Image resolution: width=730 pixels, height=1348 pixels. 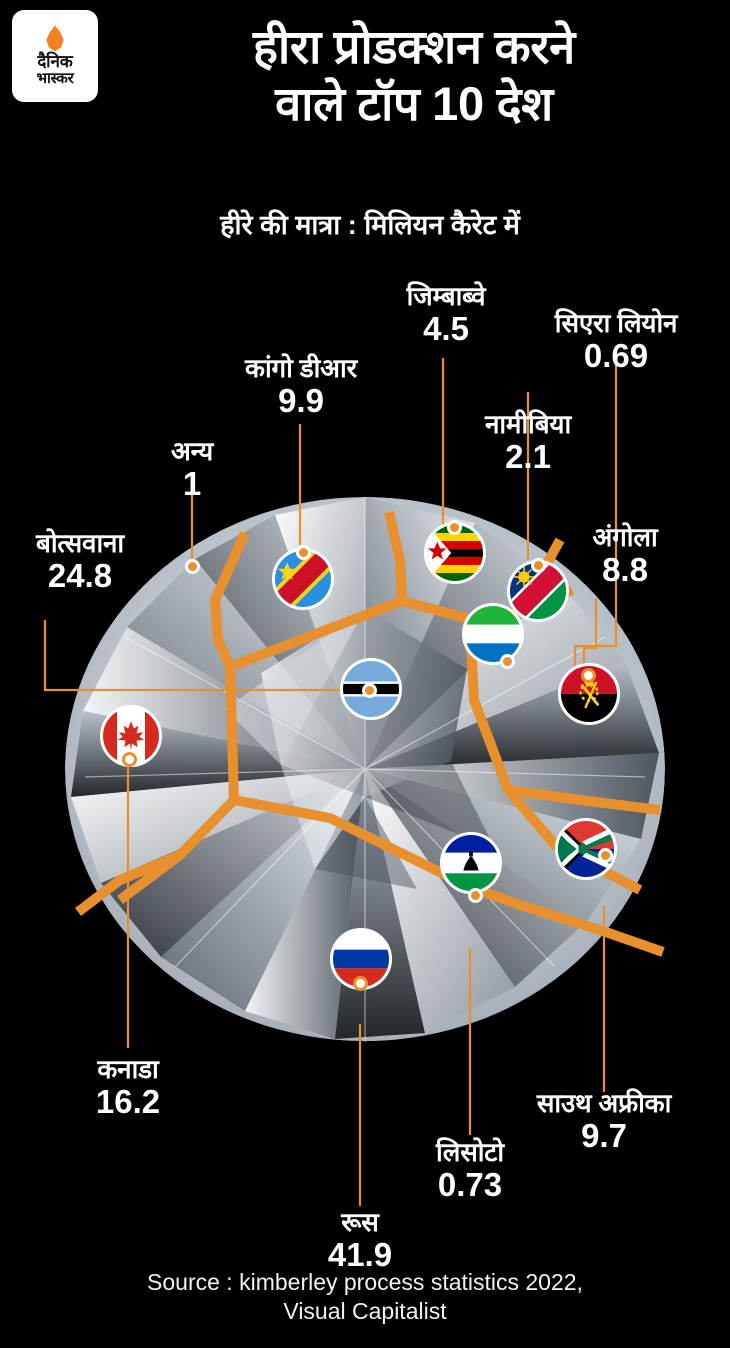 I want to click on dot-congo-dr, so click(x=303, y=552).